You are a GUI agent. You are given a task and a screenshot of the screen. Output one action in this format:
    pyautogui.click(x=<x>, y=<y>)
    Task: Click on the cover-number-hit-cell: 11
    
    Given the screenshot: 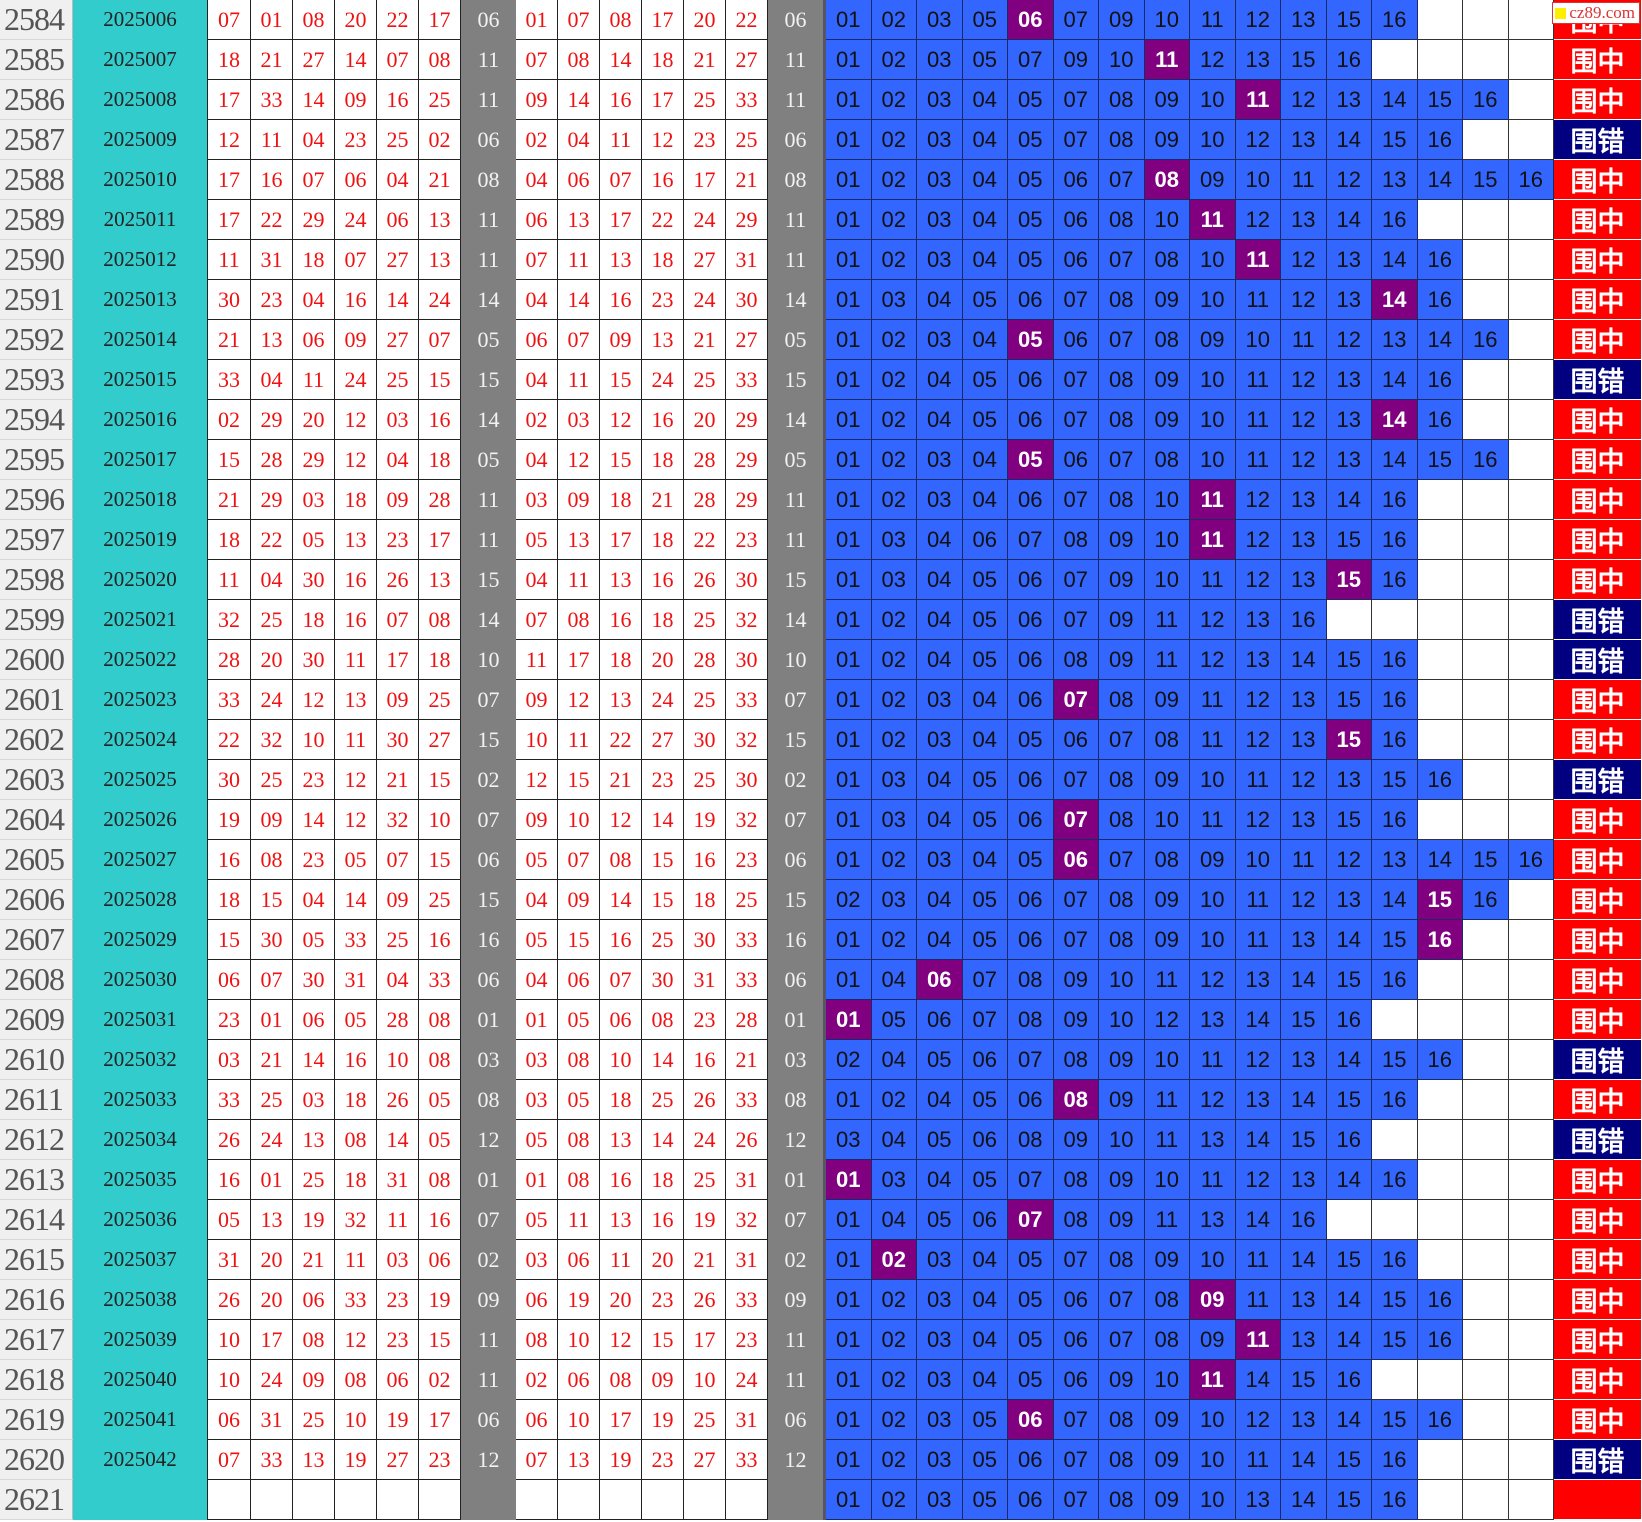 What is the action you would take?
    pyautogui.click(x=1213, y=540)
    